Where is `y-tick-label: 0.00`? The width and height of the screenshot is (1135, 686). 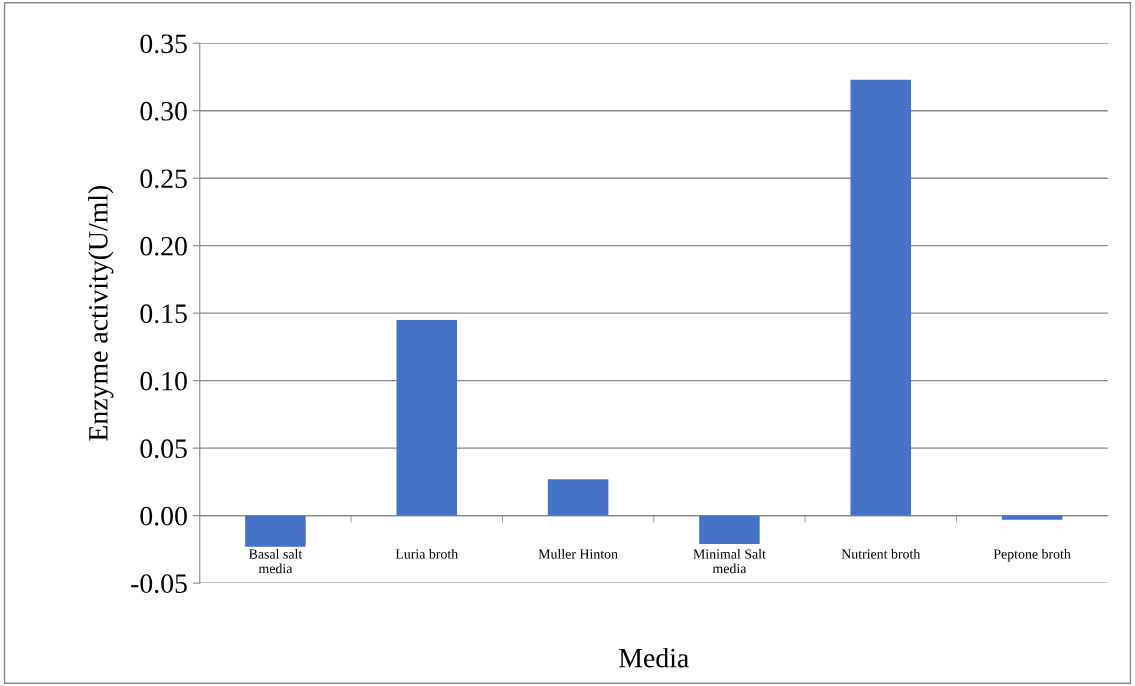
y-tick-label: 0.00 is located at coordinates (163, 516).